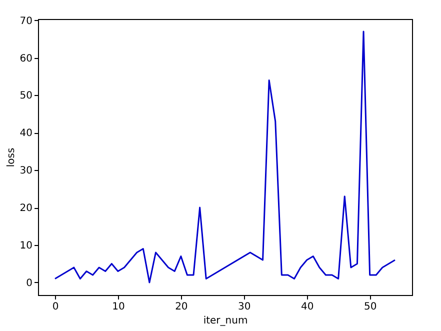  I want to click on y-tick-label: 40, so click(26, 134).